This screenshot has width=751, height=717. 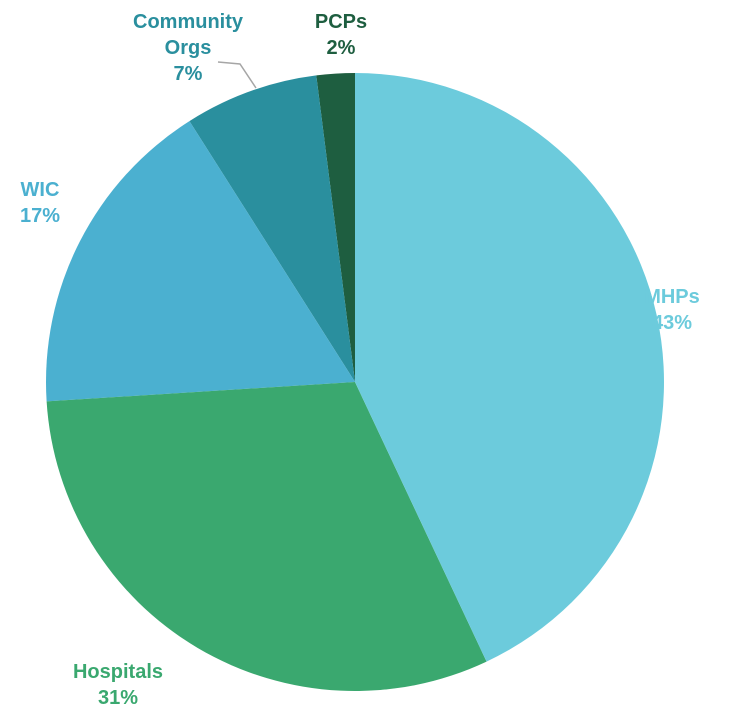 What do you see at coordinates (188, 74) in the screenshot?
I see `value-label: 7%` at bounding box center [188, 74].